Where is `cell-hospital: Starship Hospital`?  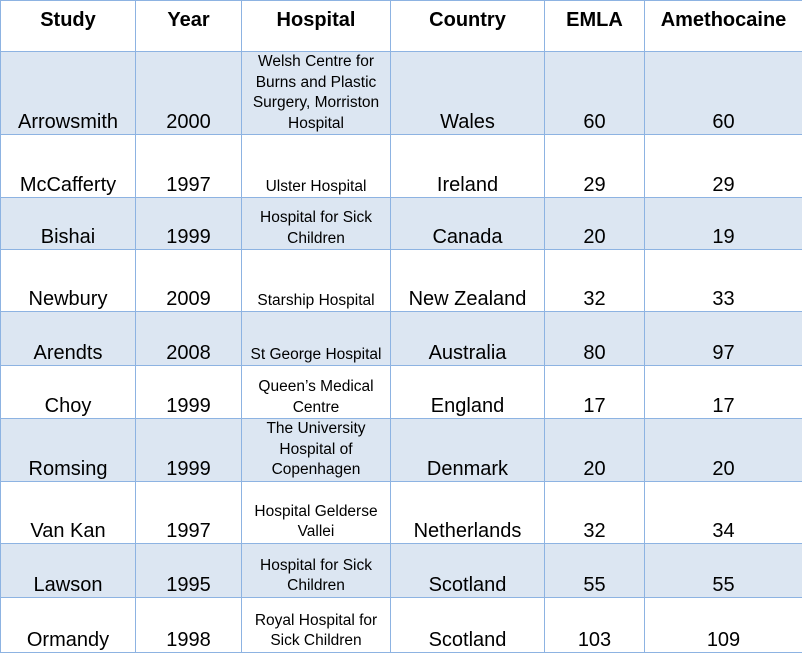 cell-hospital: Starship Hospital is located at coordinates (316, 281).